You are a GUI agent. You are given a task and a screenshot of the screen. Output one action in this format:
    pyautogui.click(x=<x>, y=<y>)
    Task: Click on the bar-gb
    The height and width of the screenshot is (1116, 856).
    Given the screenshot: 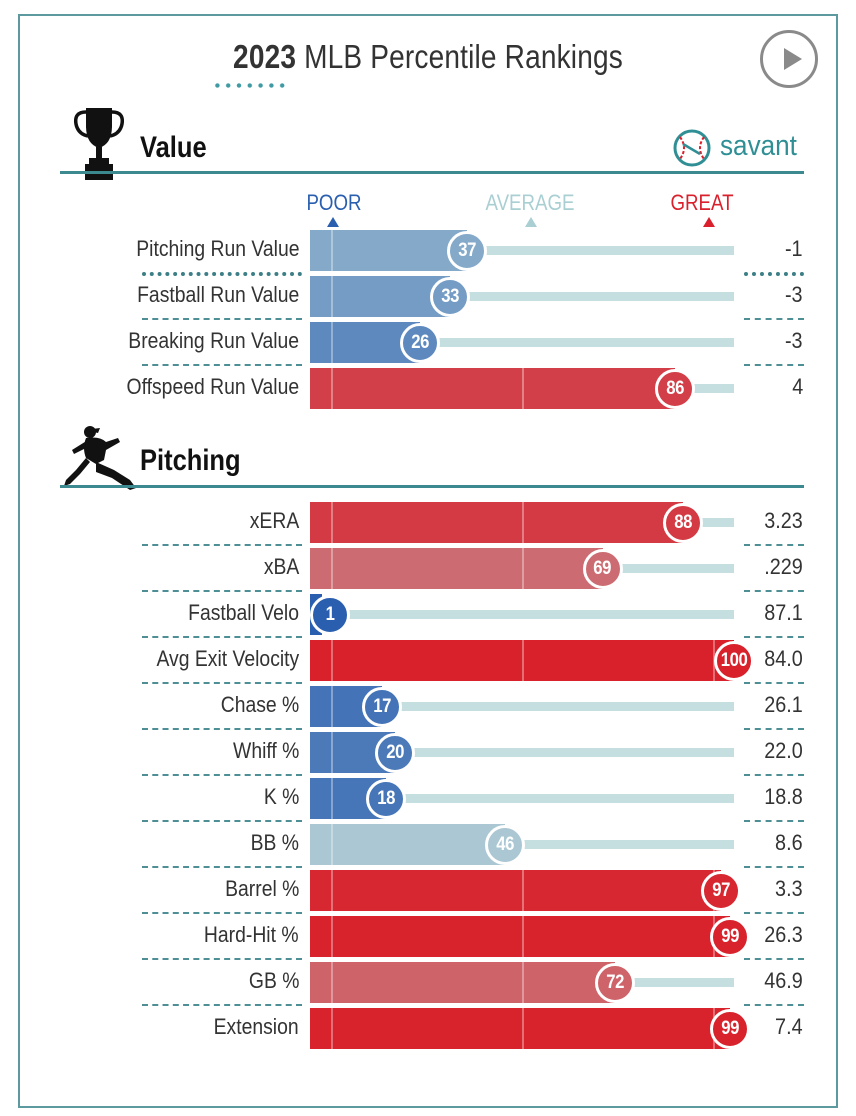 What is the action you would take?
    pyautogui.click(x=463, y=982)
    